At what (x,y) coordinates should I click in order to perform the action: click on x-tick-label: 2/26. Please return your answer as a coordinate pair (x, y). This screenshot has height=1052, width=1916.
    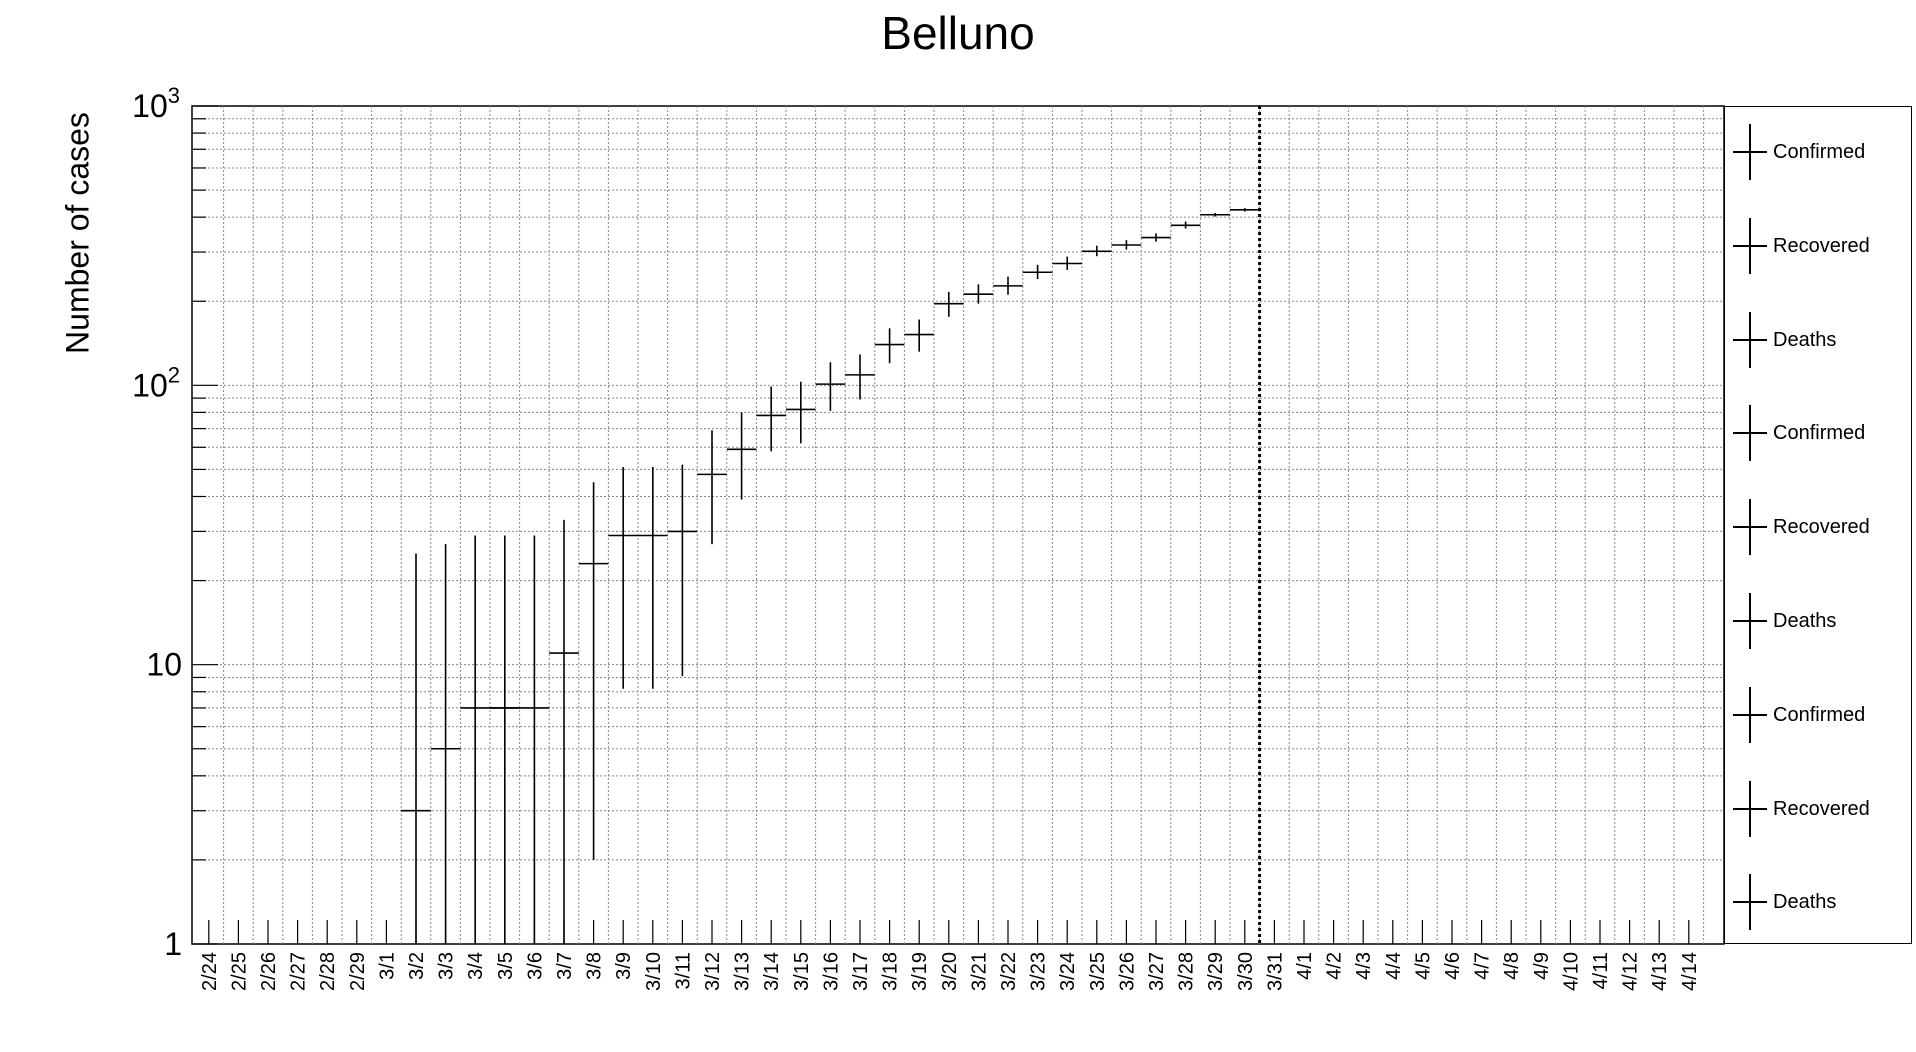
    Looking at the image, I should click on (269, 971).